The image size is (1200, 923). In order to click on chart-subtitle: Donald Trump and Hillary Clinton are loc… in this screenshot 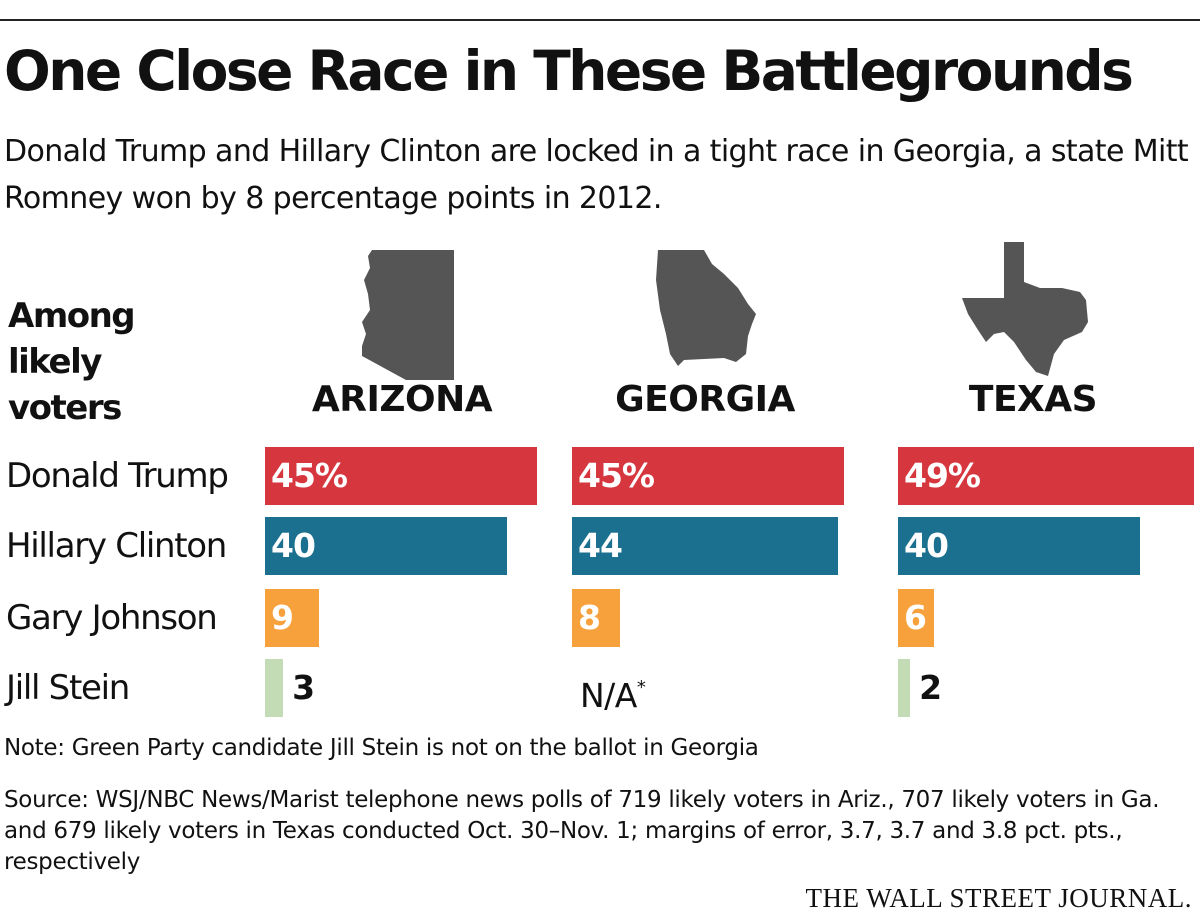, I will do `click(596, 175)`.